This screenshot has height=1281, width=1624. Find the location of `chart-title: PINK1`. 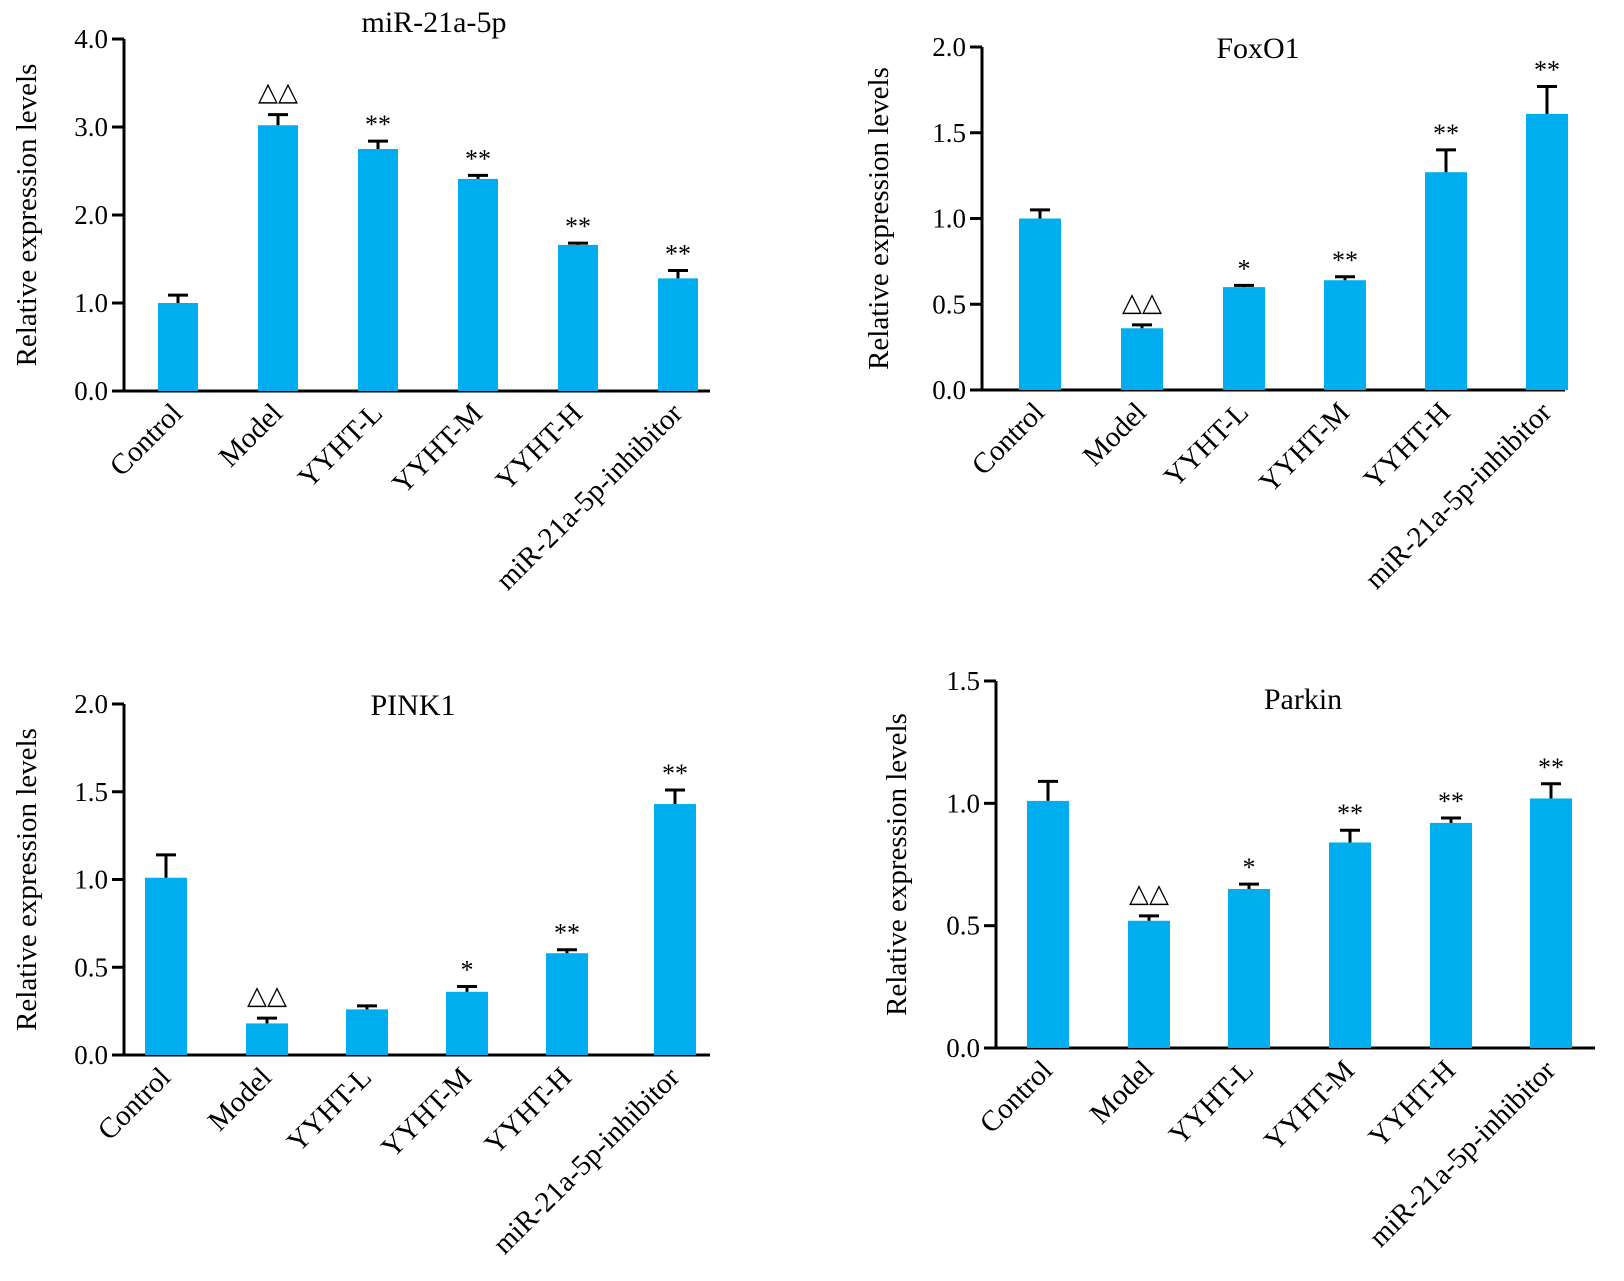

chart-title: PINK1 is located at coordinates (412, 705).